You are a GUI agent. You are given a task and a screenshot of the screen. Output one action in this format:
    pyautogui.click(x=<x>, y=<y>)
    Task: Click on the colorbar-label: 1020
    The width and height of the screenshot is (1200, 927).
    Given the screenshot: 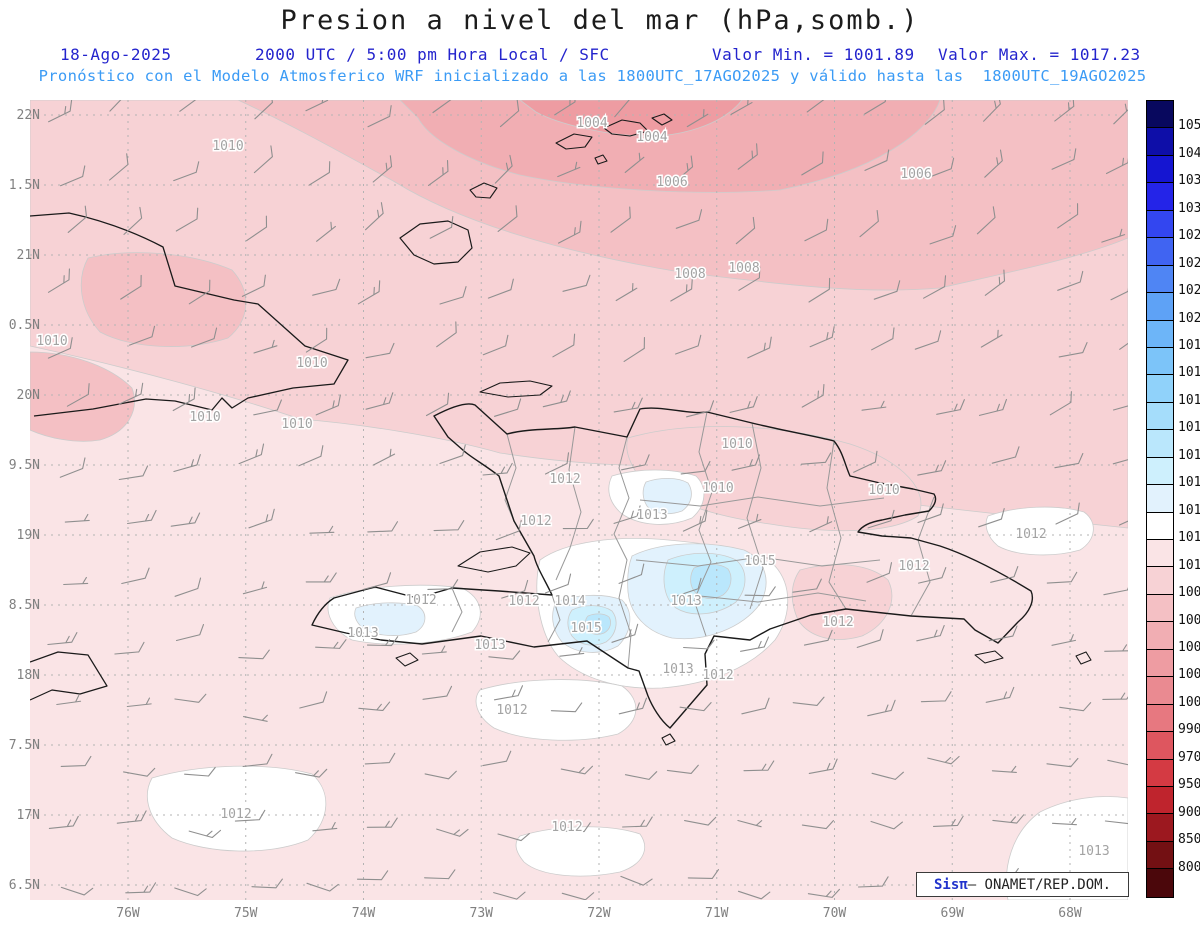 What is the action you would take?
    pyautogui.click(x=1189, y=318)
    